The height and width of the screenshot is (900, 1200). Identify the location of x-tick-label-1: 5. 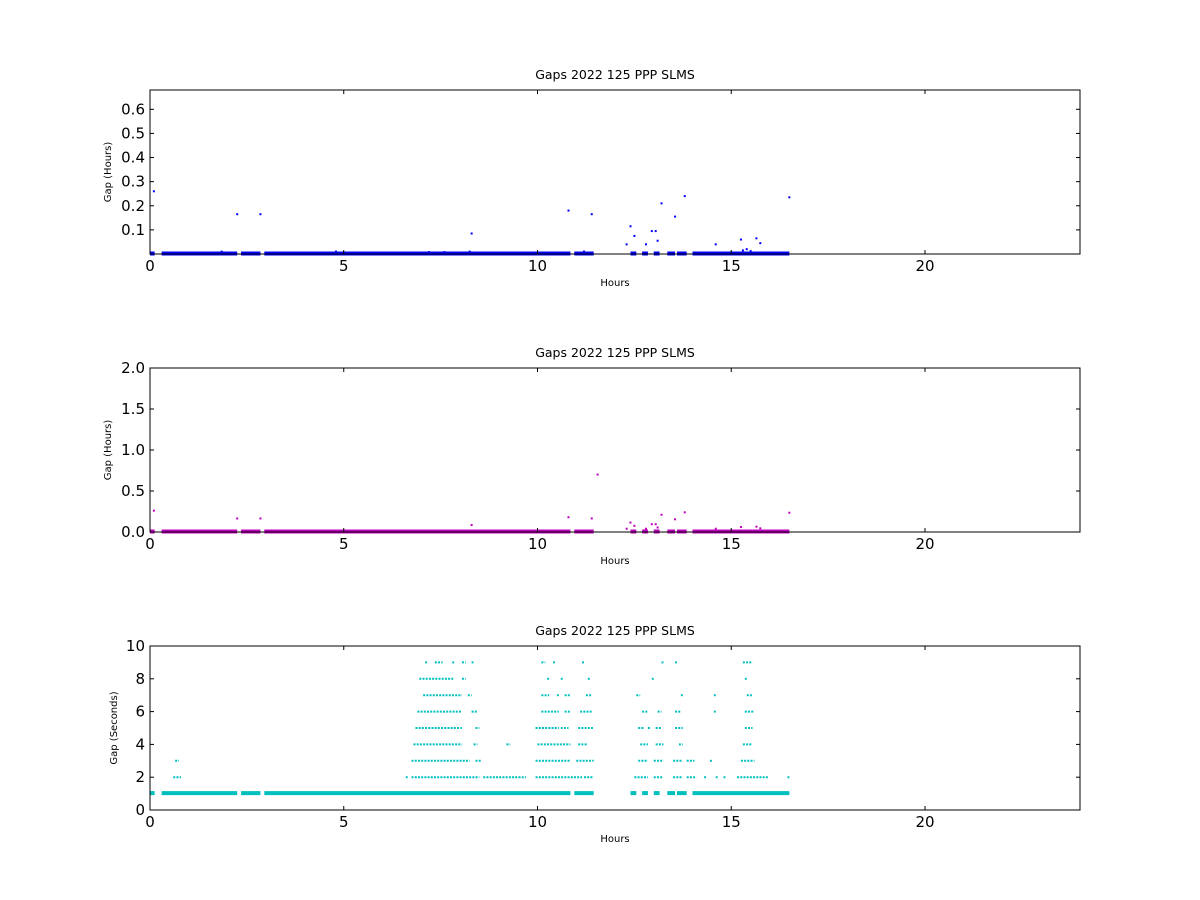
(344, 266).